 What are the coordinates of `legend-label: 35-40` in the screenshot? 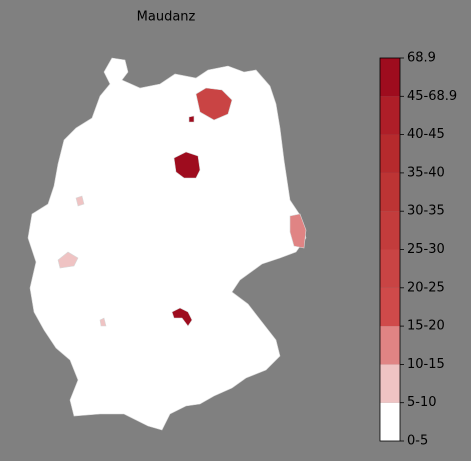 It's located at (426, 172).